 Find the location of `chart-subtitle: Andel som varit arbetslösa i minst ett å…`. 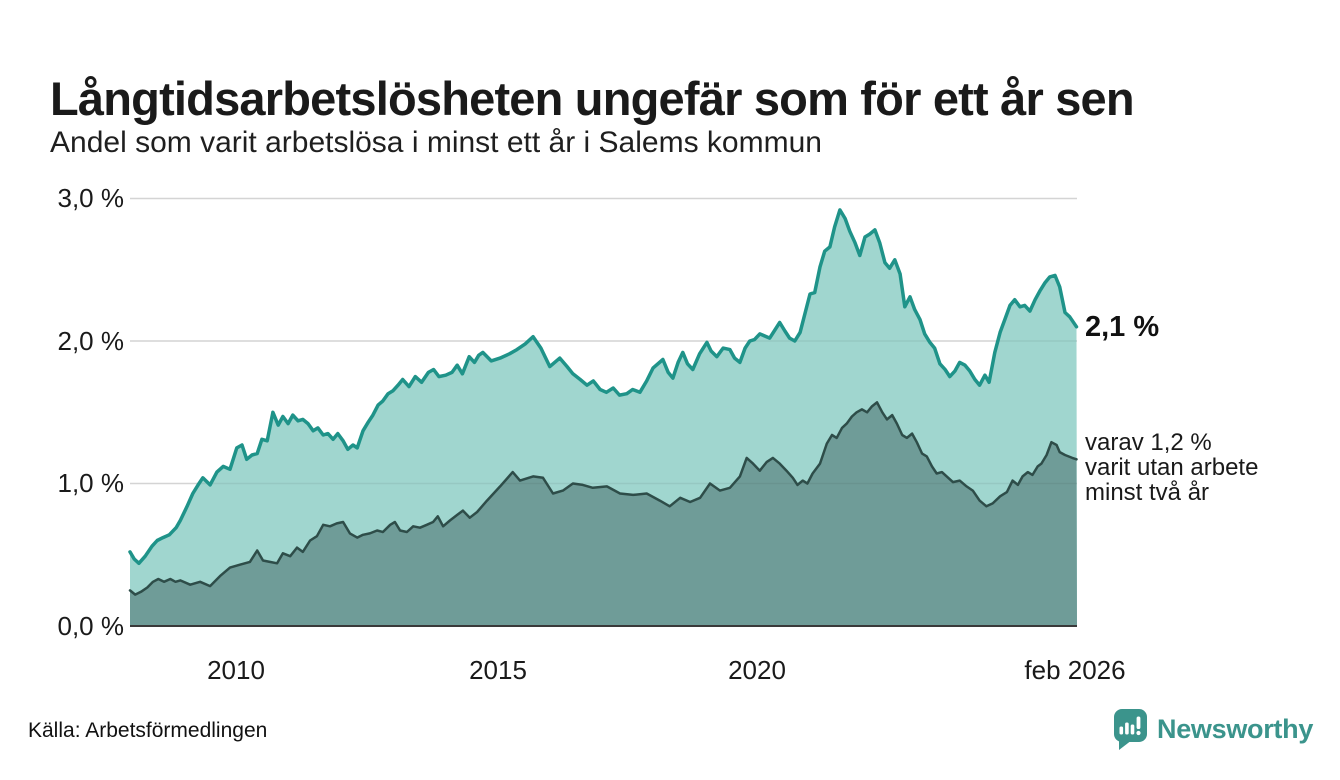

chart-subtitle: Andel som varit arbetslösa i minst ett å… is located at coordinates (436, 142).